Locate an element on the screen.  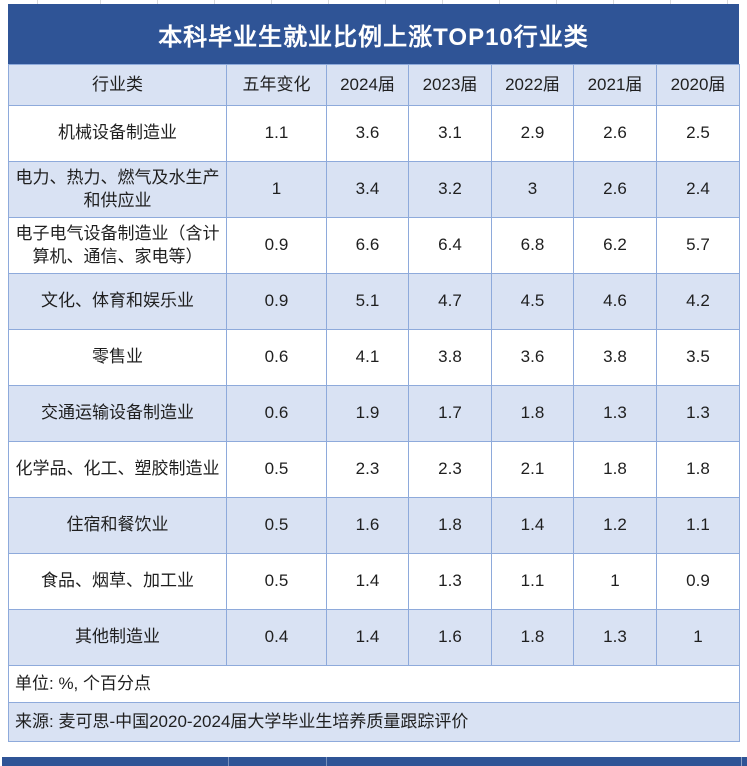
col-header-2021: 2021届 is located at coordinates (615, 85).